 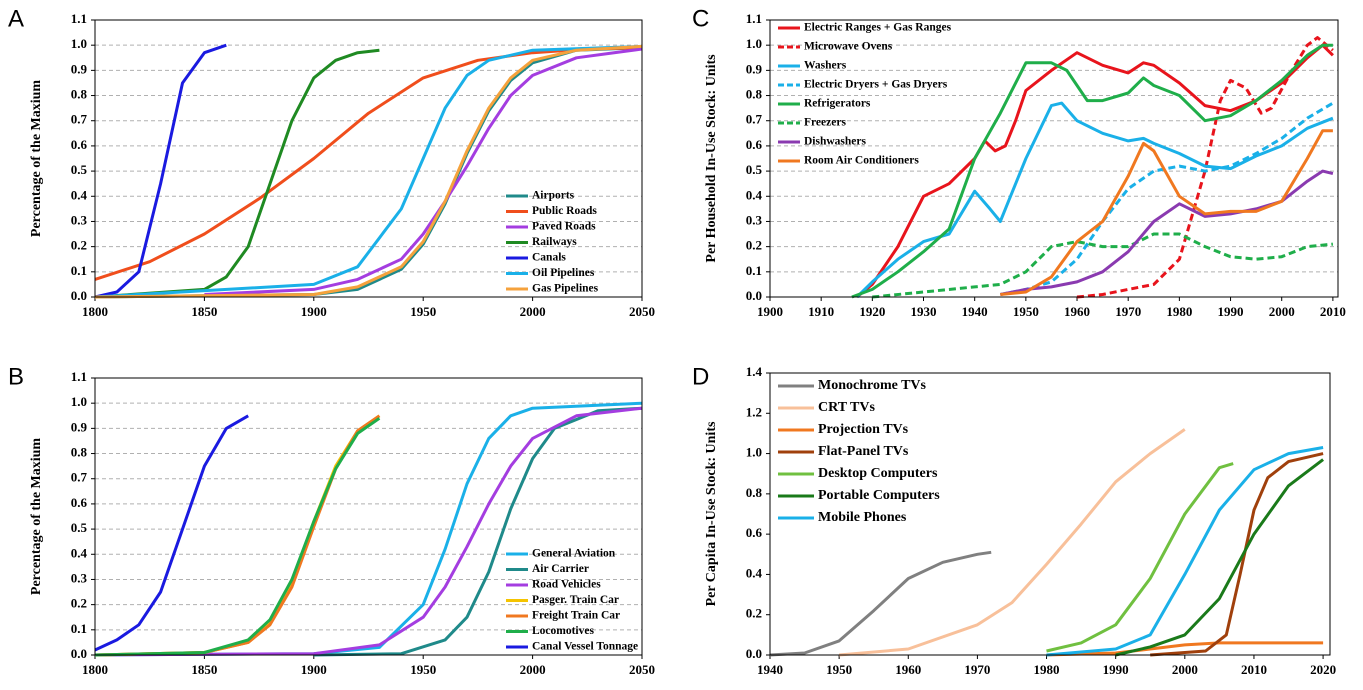 What do you see at coordinates (924, 311) in the screenshot?
I see `x-tick-label: 1930` at bounding box center [924, 311].